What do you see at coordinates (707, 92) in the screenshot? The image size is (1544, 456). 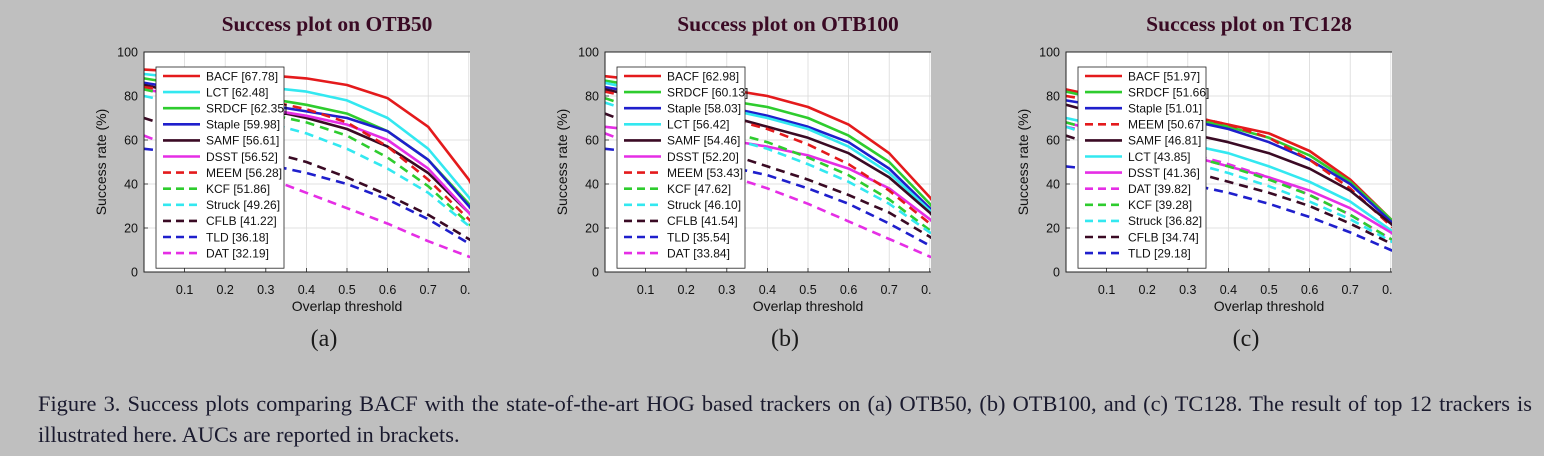 I see `legend-entry: SRDCF [60.13]` at bounding box center [707, 92].